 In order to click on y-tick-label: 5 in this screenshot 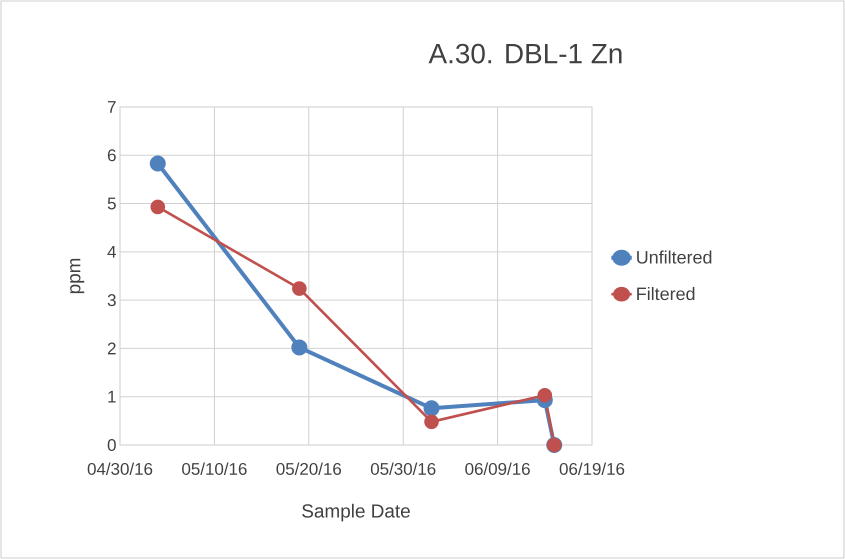, I will do `click(112, 204)`.